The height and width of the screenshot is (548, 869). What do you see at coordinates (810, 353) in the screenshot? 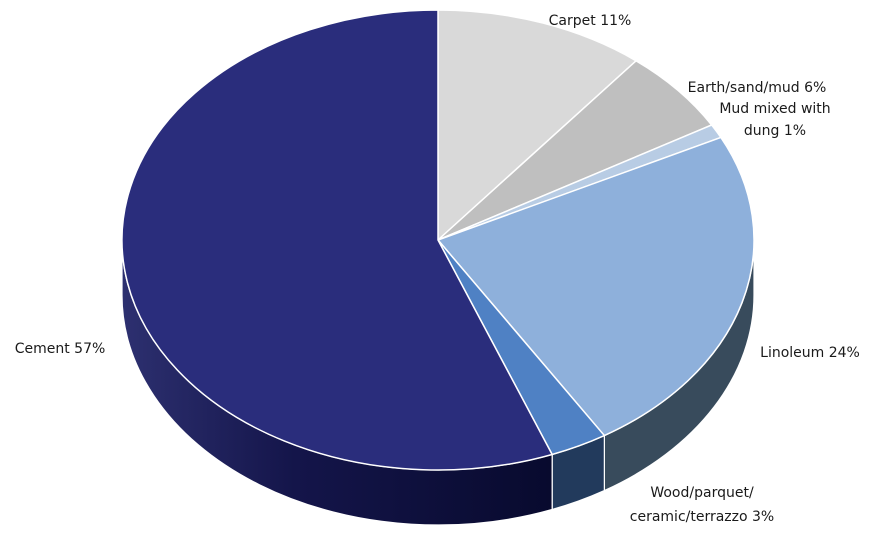
I see `pie-label-3: Linoleum 24%` at bounding box center [810, 353].